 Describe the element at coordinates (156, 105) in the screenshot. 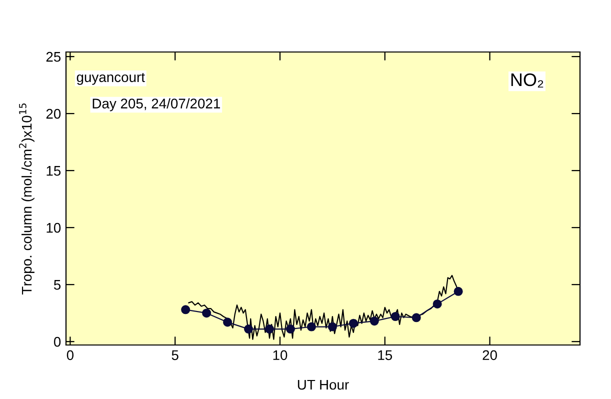

I see `annotation: Day 205, 24/07/2021` at that location.